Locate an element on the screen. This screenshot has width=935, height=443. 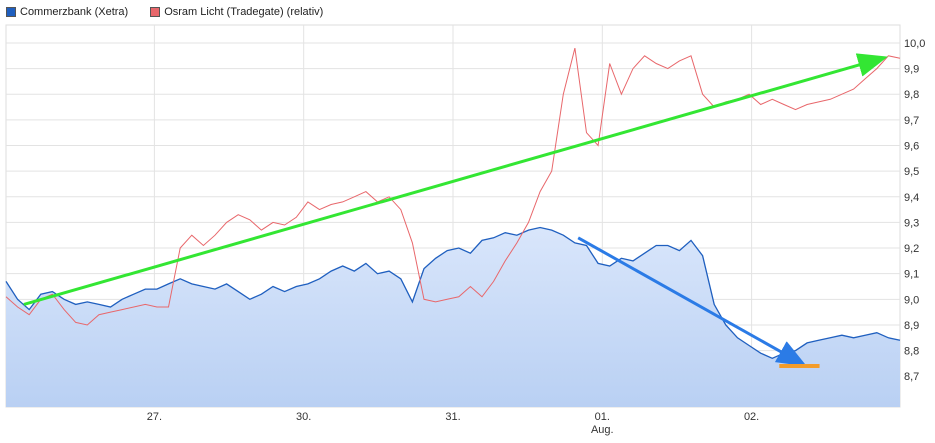
y-tick-label: 9,8 is located at coordinates (911, 95).